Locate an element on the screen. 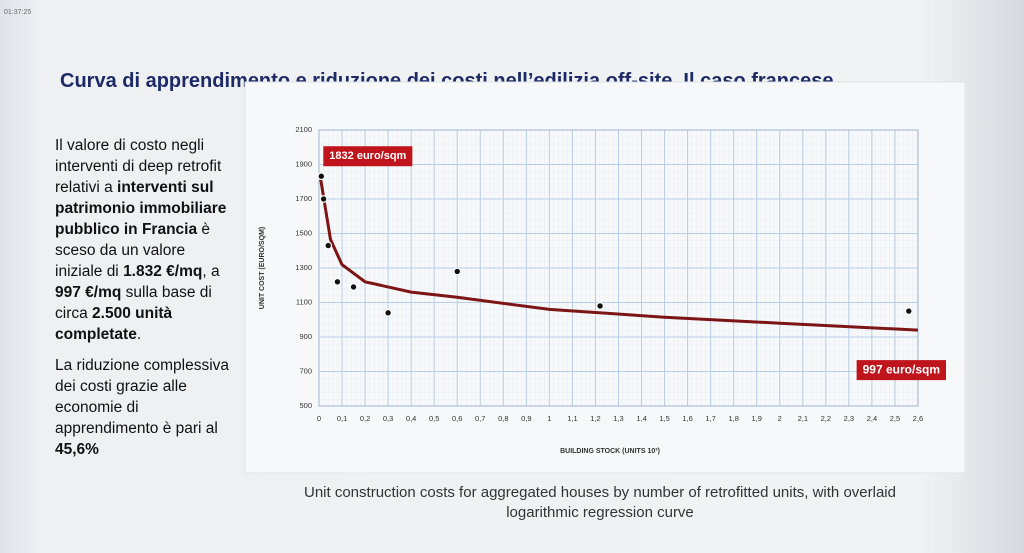  y-axis-label: UNIT COST (EURO/SQM) is located at coordinates (262, 268).